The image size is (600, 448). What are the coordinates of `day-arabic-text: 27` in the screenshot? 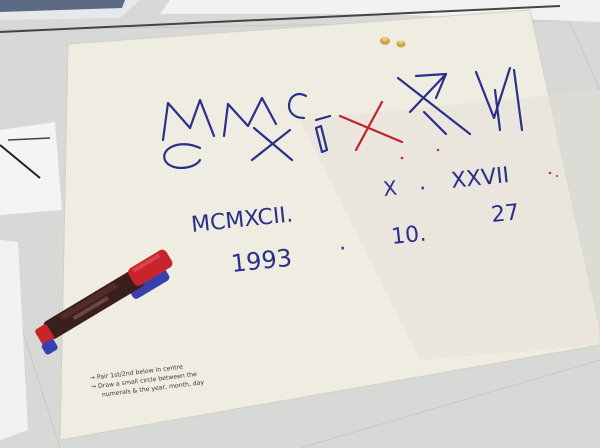 It's located at (505, 214).